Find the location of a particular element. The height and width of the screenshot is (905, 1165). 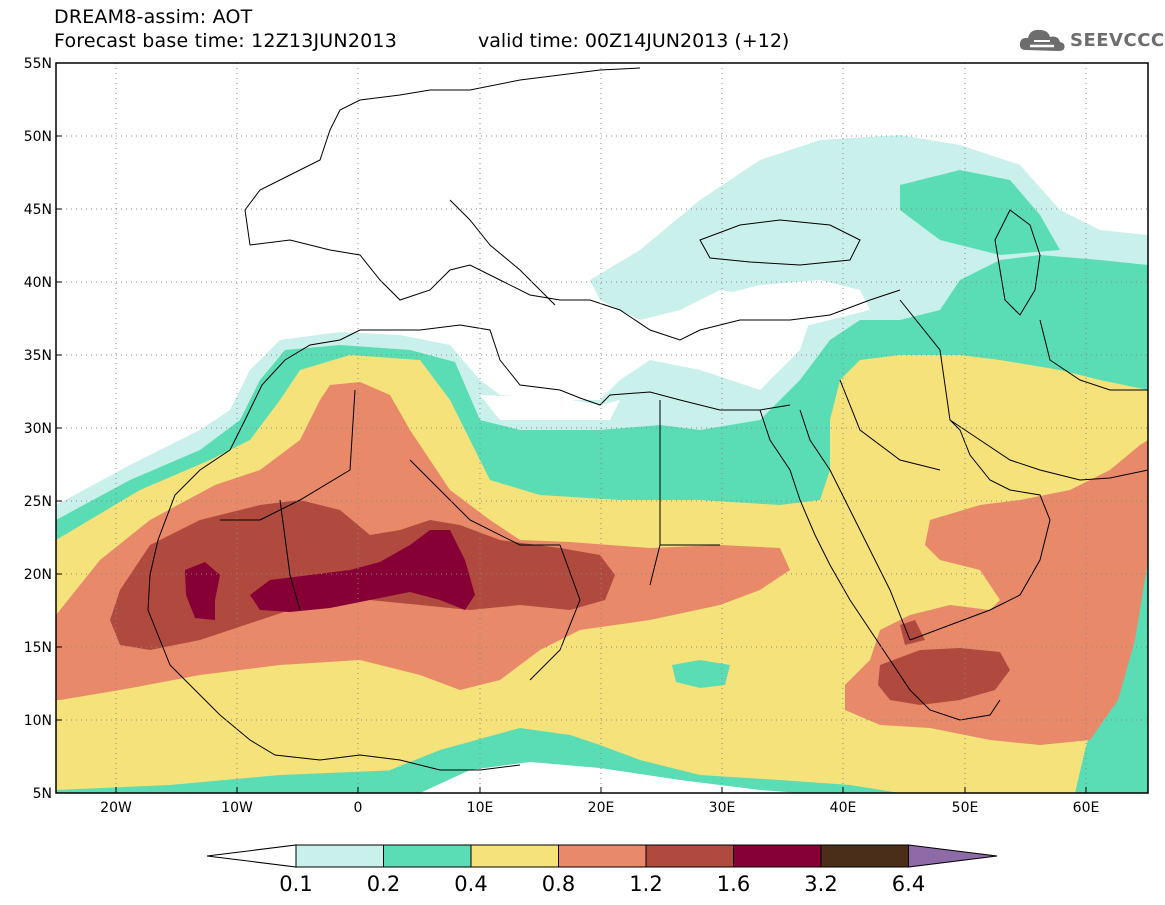

colorbar-label: 6.4 is located at coordinates (908, 884).